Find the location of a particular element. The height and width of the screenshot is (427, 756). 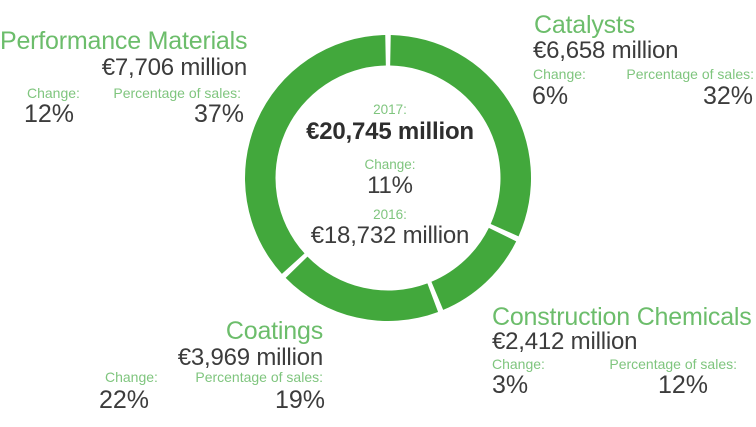

segment-share-performance-materials: 37% is located at coordinates (218, 114).